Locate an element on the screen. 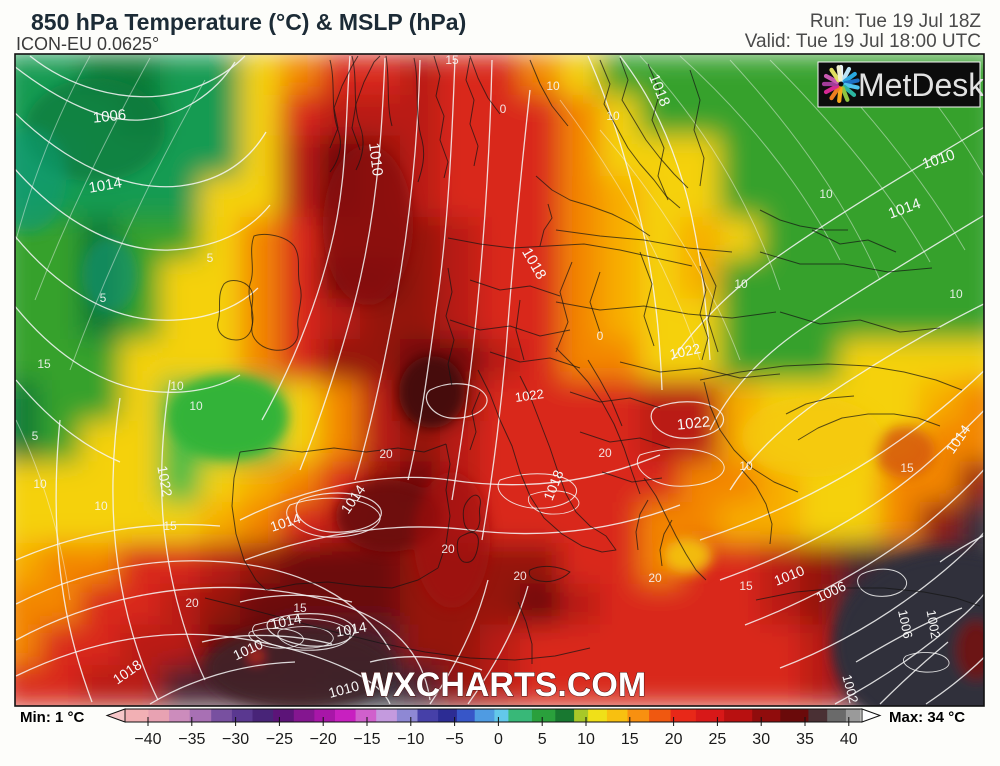  svg-text: 35 is located at coordinates (805, 739).